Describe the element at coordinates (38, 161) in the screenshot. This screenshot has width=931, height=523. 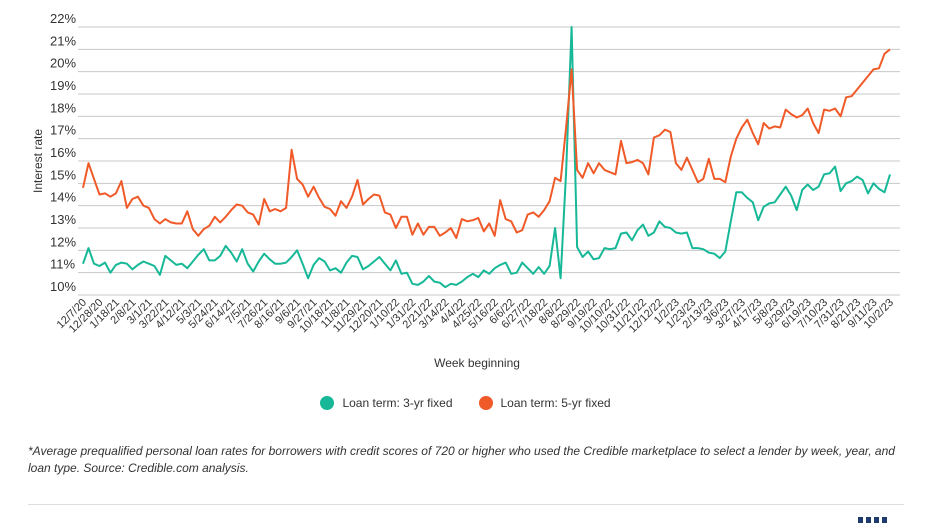
I see `y-axis-title: Interest rate` at that location.